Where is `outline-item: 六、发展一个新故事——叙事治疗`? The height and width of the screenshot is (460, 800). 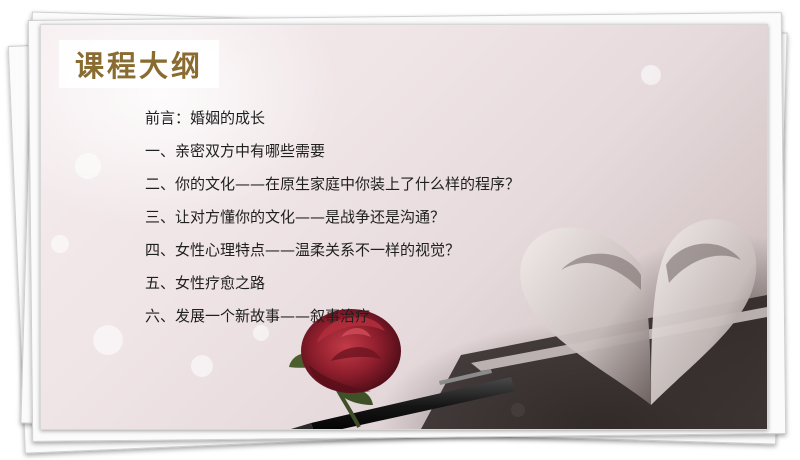 outline-item: 六、发展一个新故事——叙事治疗 is located at coordinates (258, 316).